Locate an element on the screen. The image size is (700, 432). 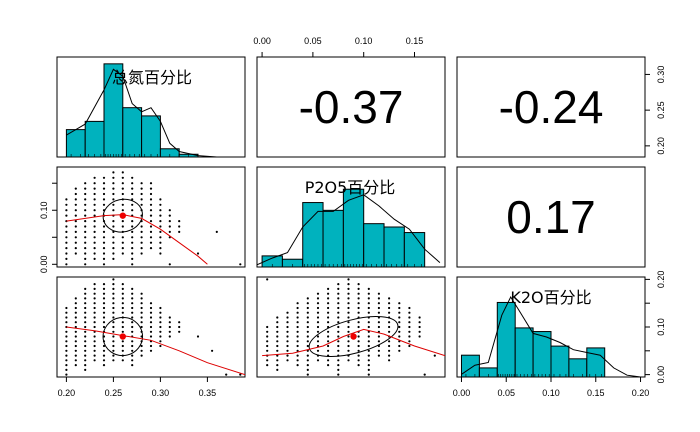
tick-label: 0.05 is located at coordinates (506, 393).